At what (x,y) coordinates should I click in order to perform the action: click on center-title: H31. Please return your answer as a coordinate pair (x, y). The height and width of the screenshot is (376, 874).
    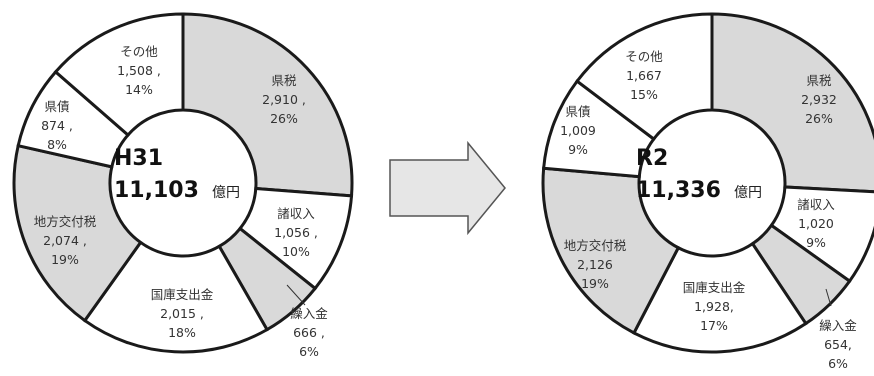
    Looking at the image, I should click on (138, 158).